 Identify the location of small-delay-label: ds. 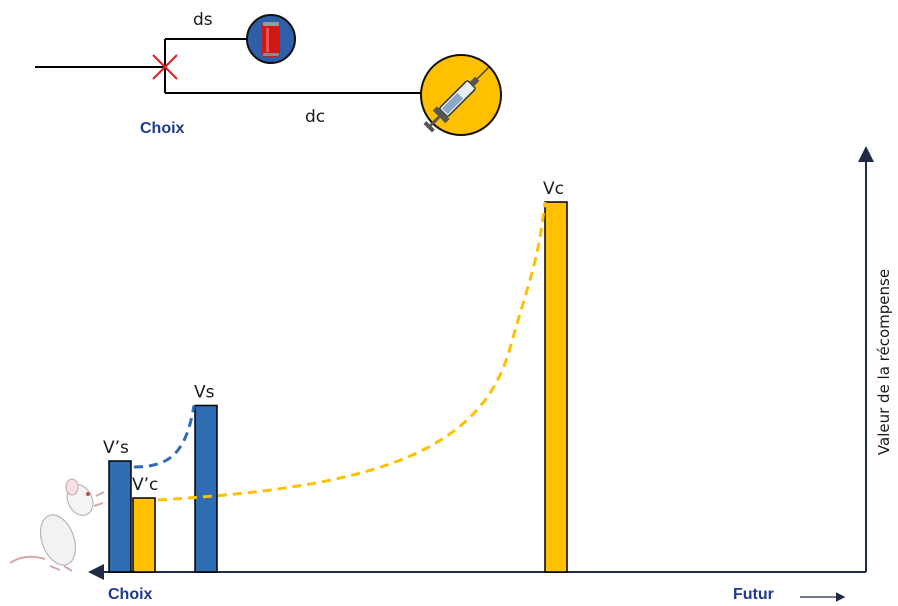
(203, 20).